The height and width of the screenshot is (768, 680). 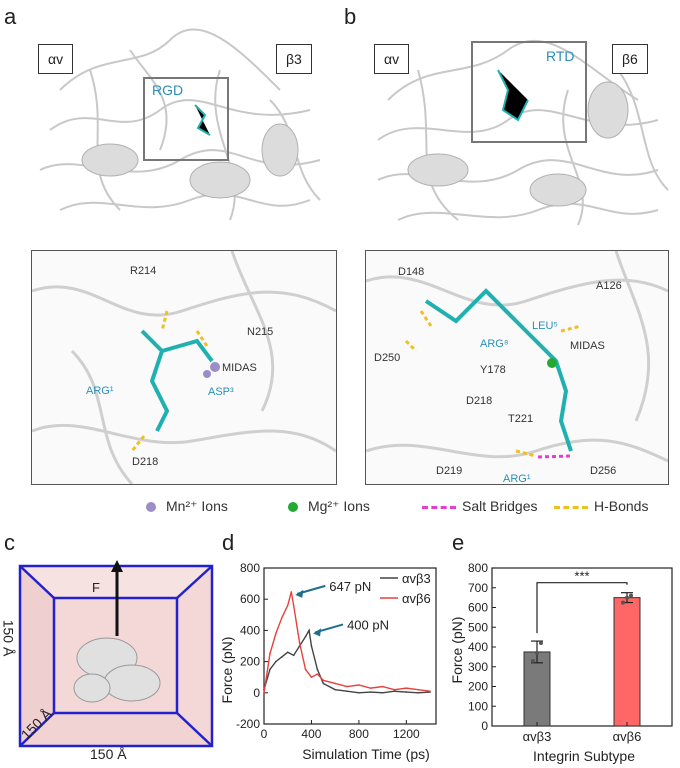 I want to click on protein-structure-avb3, so click(x=180, y=124).